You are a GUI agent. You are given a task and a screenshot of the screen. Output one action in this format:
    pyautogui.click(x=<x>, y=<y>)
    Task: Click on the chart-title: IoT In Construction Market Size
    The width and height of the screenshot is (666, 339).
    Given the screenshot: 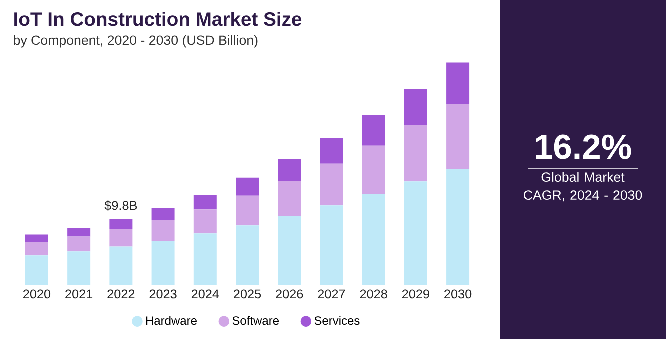 What is the action you would take?
    pyautogui.click(x=158, y=19)
    